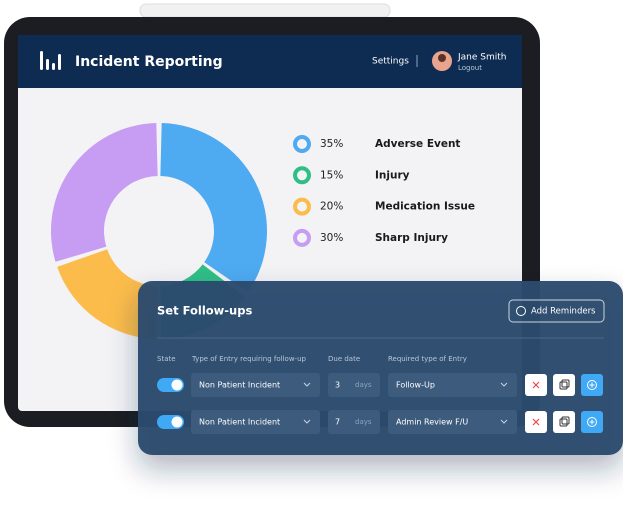 Image resolution: width=623 pixels, height=520 pixels. I want to click on legend-percent: 20%, so click(331, 207).